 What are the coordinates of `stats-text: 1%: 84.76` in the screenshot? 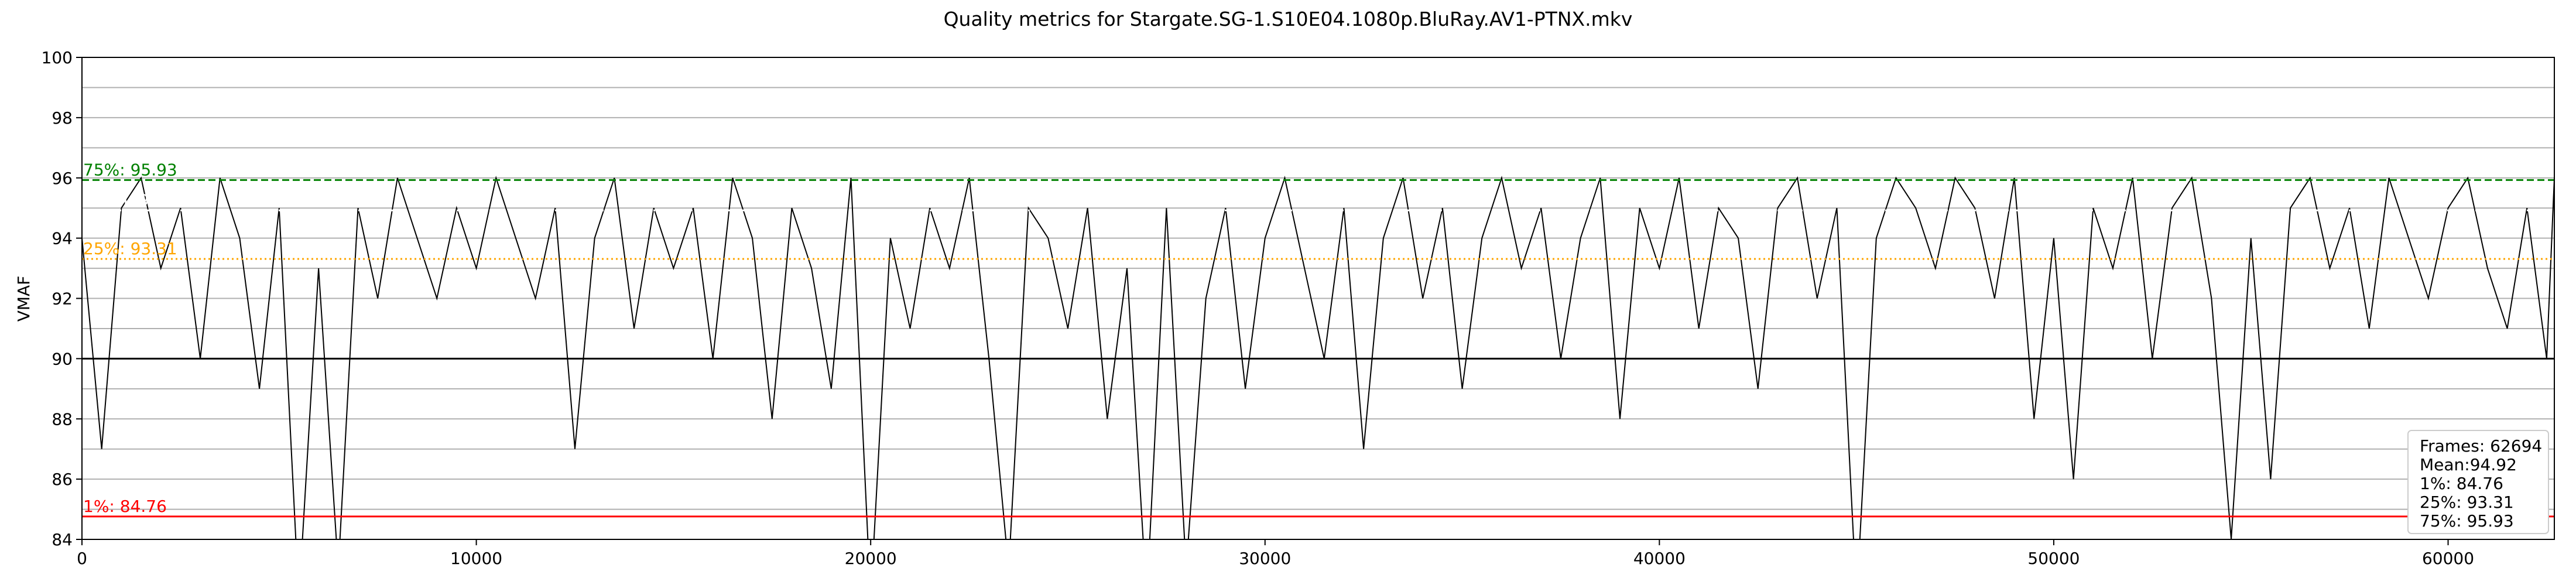 It's located at (2461, 483).